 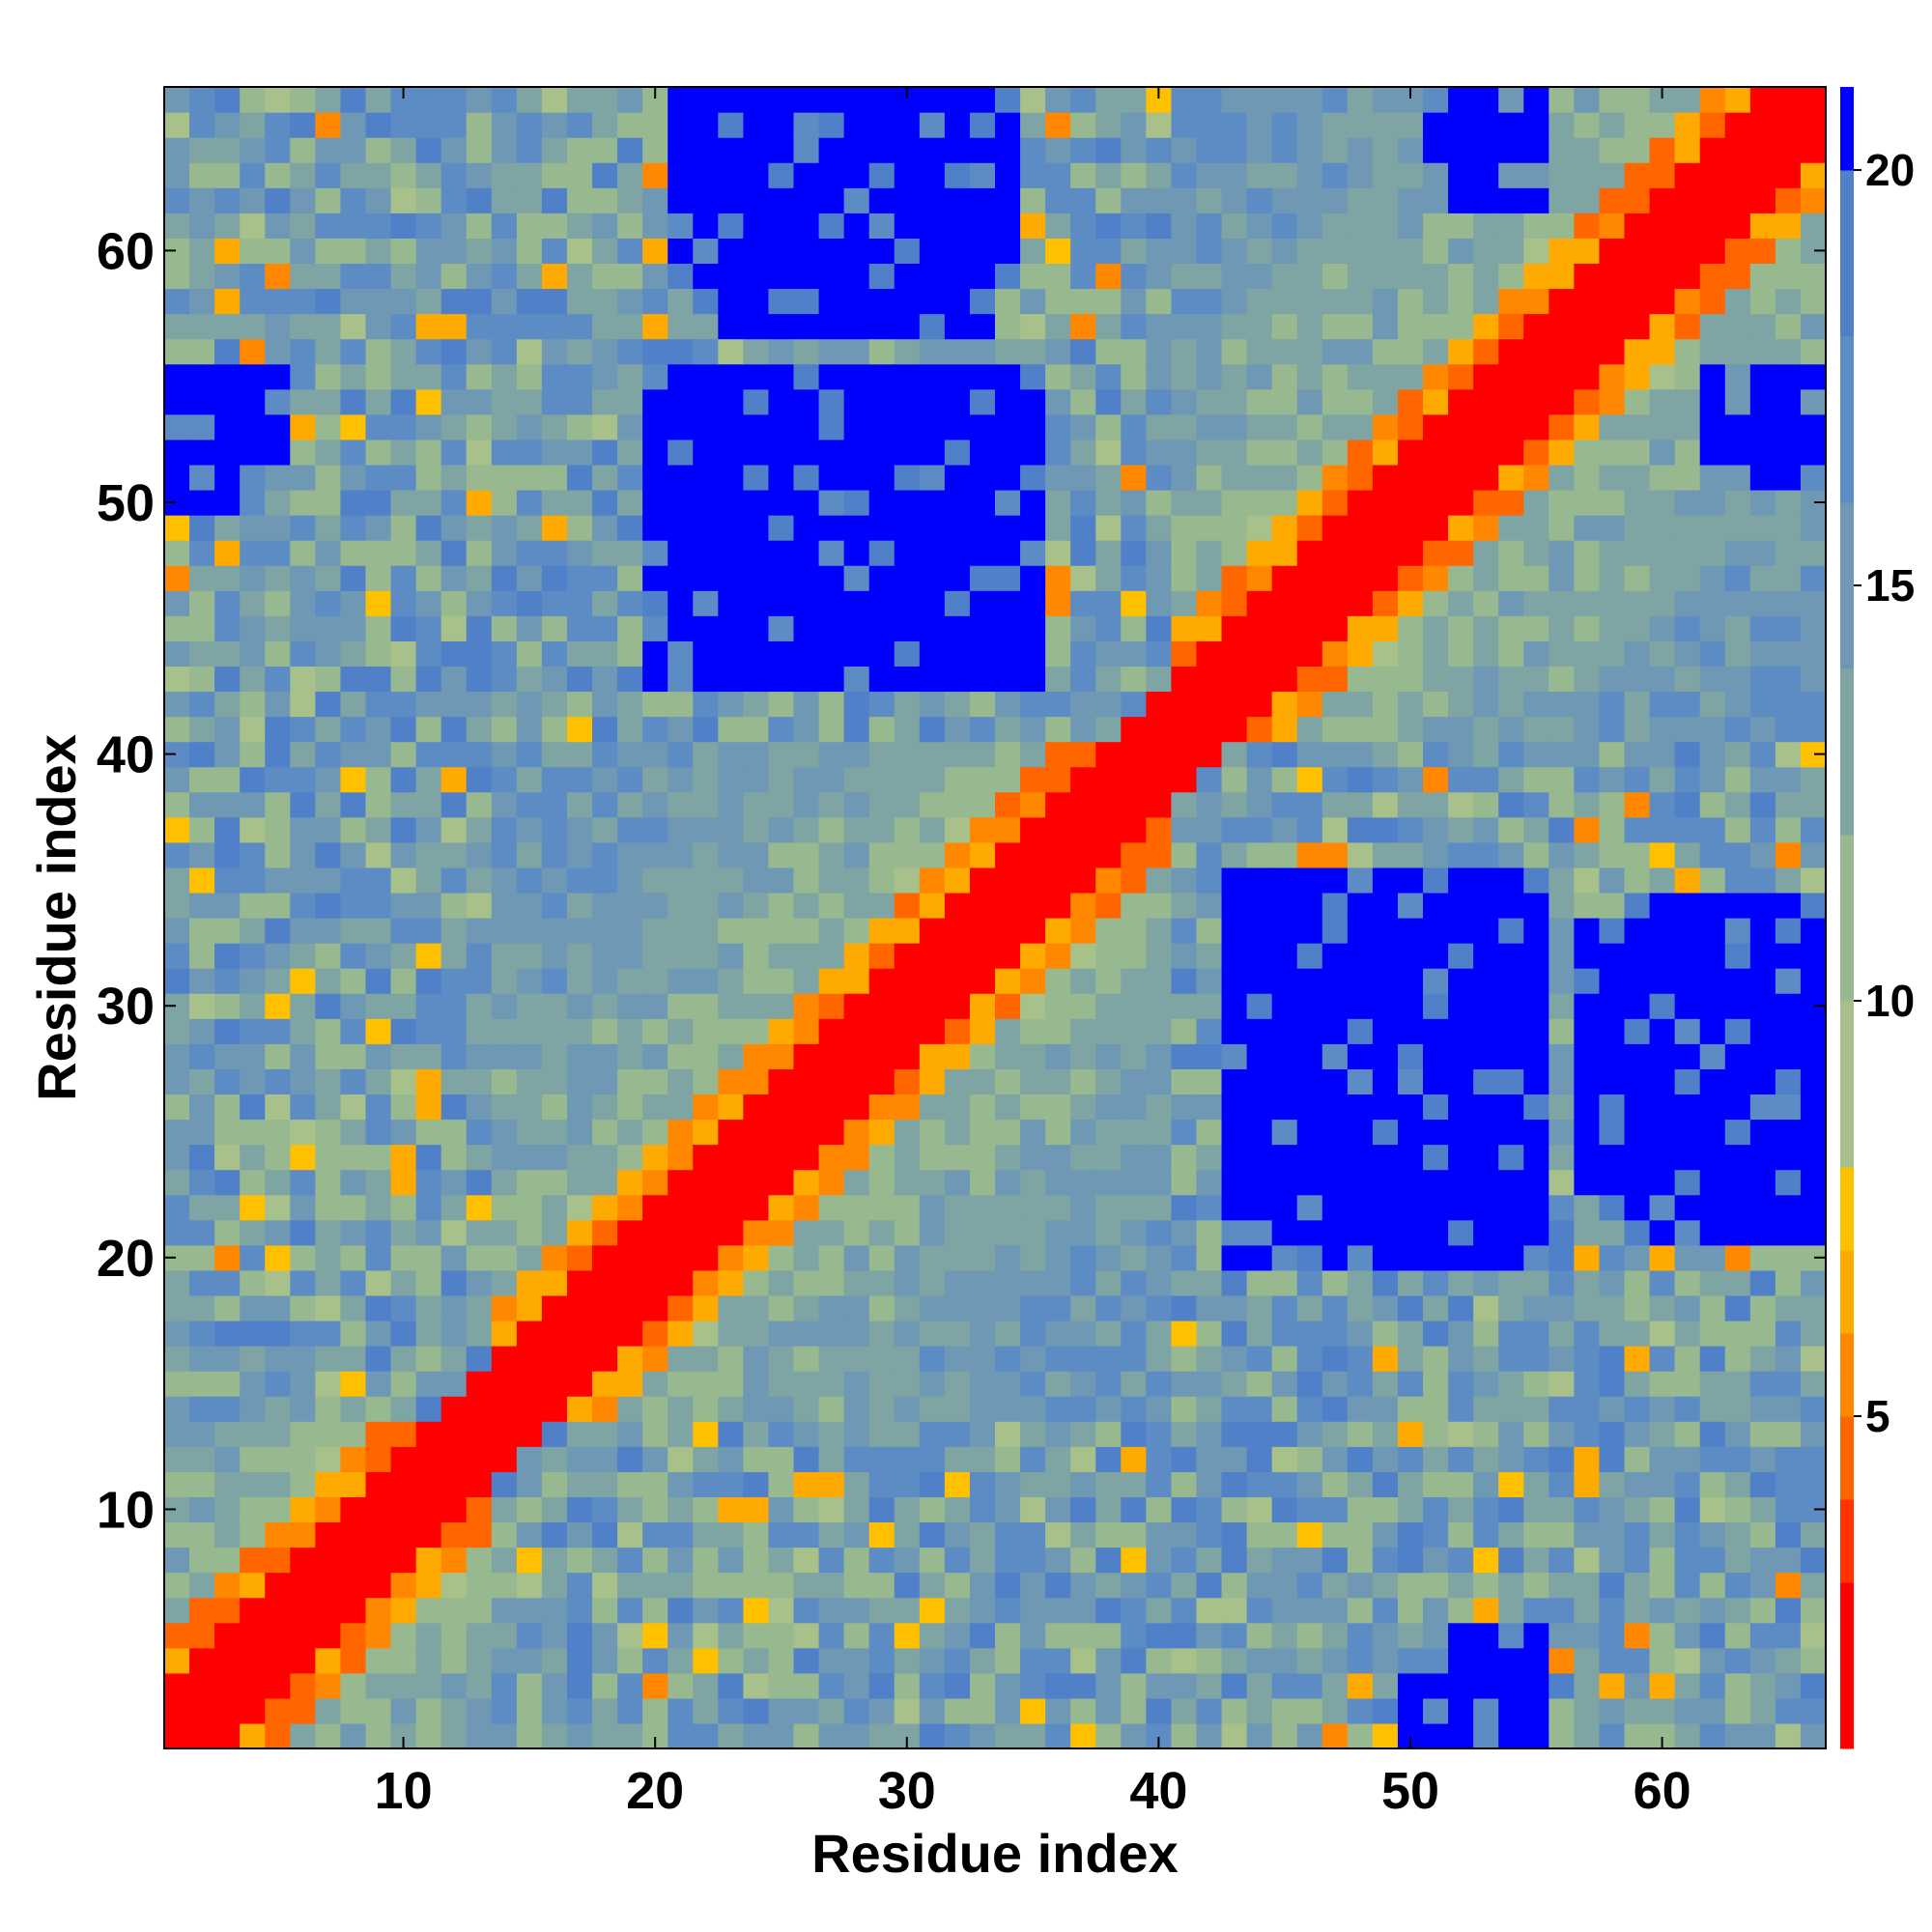 What do you see at coordinates (1890, 1001) in the screenshot?
I see `colorbar-tick-label: 10` at bounding box center [1890, 1001].